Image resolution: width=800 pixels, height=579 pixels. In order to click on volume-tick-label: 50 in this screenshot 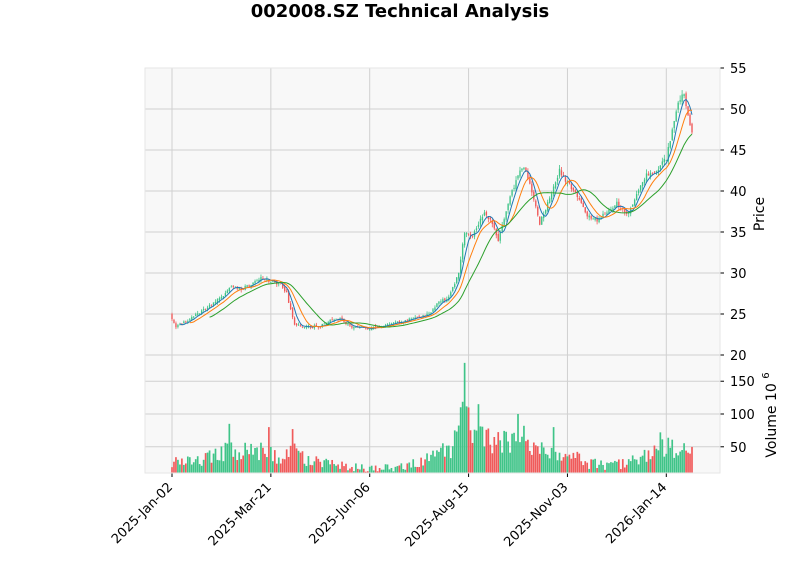, I will do `click(738, 448)`.